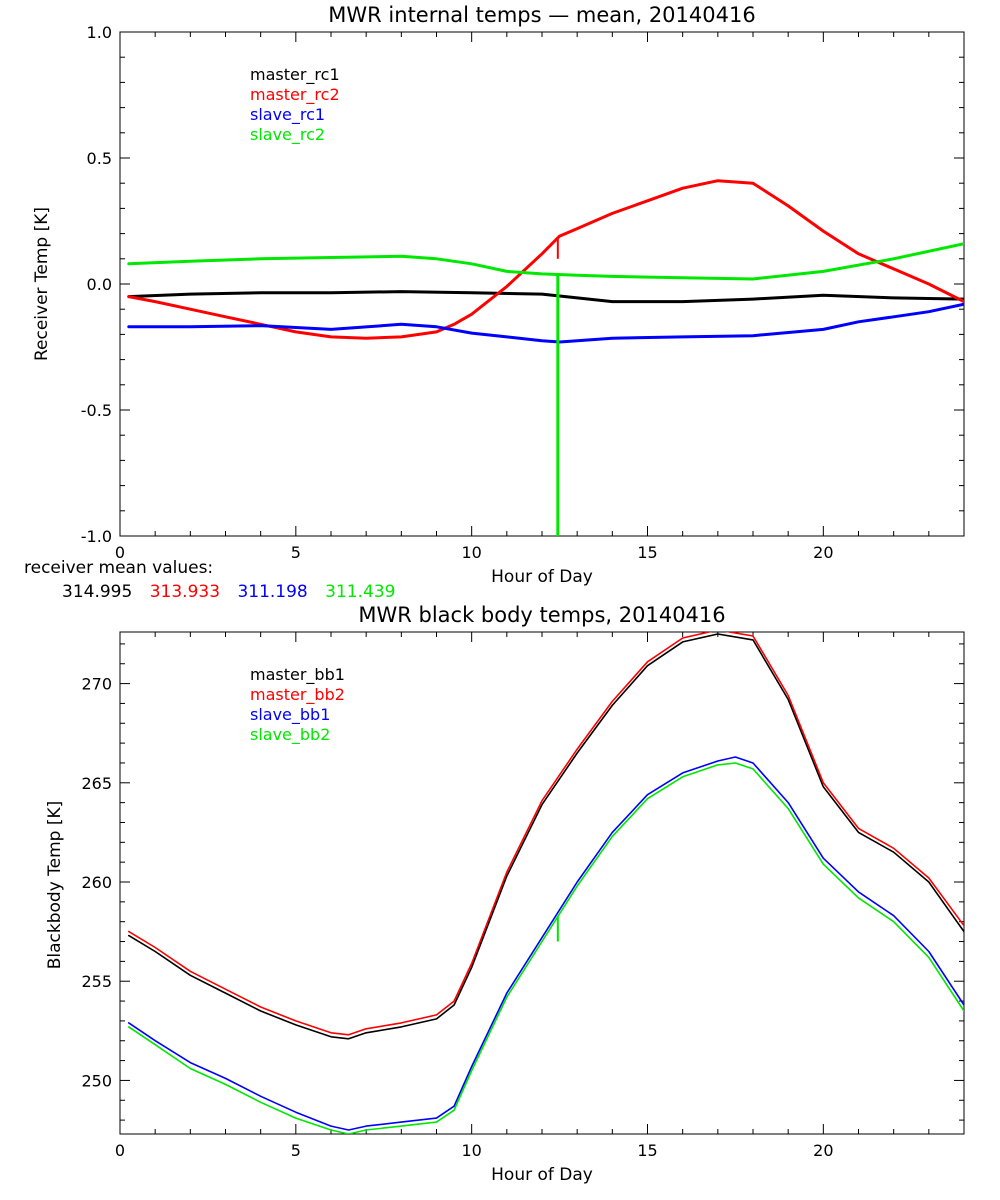  Describe the element at coordinates (545, 323) in the screenshot. I see `series-line-slave-rc1` at that location.